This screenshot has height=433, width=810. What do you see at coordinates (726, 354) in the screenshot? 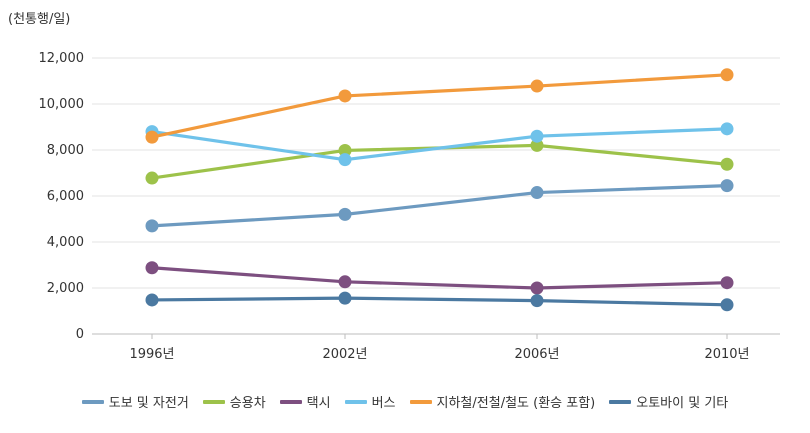
I see `x-tick-label: 2010년` at bounding box center [726, 354].